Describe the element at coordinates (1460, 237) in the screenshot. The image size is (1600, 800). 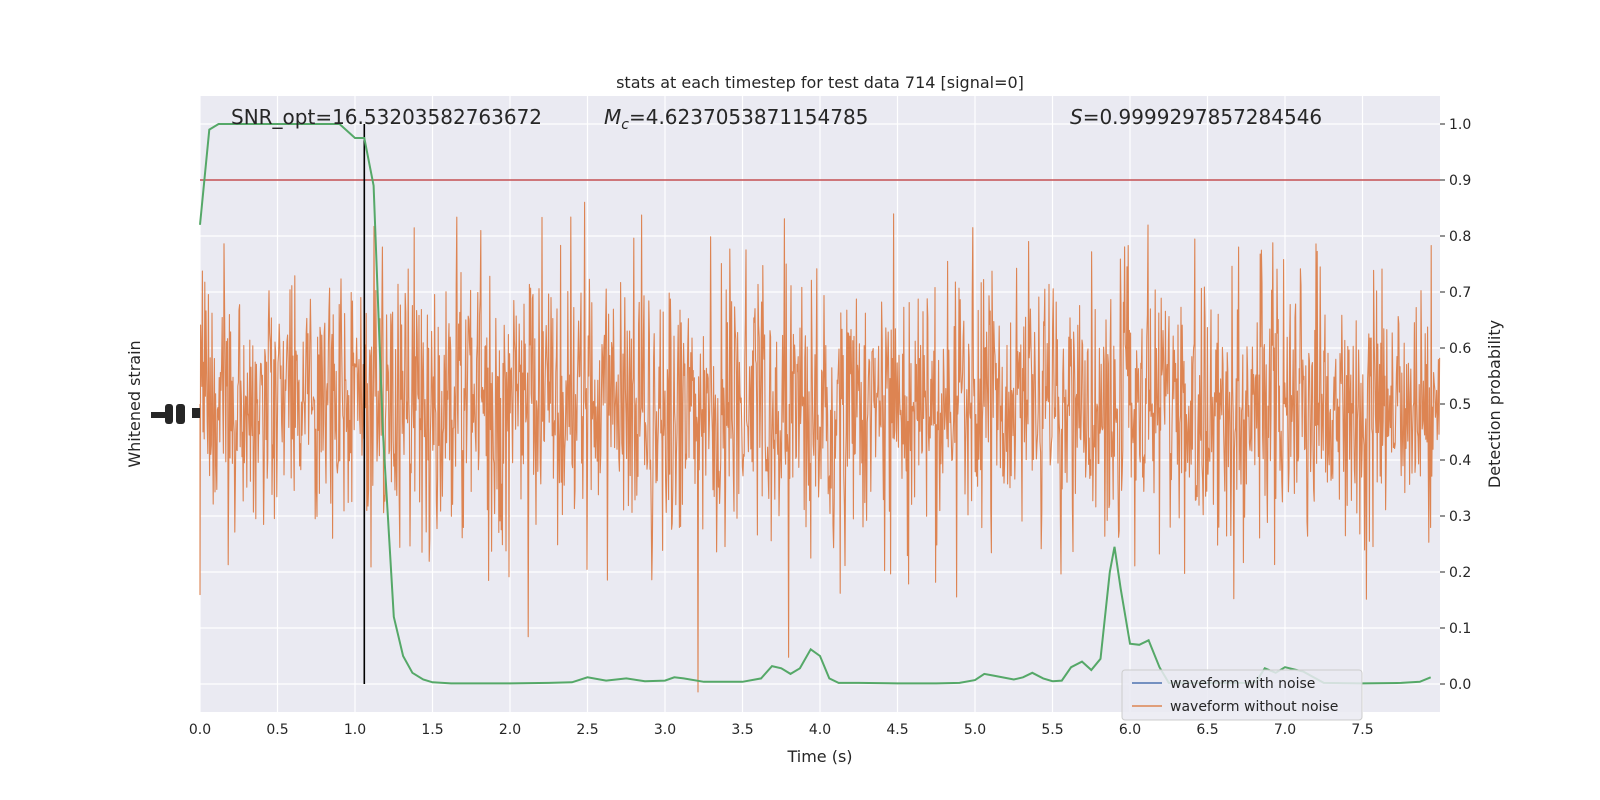
I see `y-tick-label: 0.8` at that location.